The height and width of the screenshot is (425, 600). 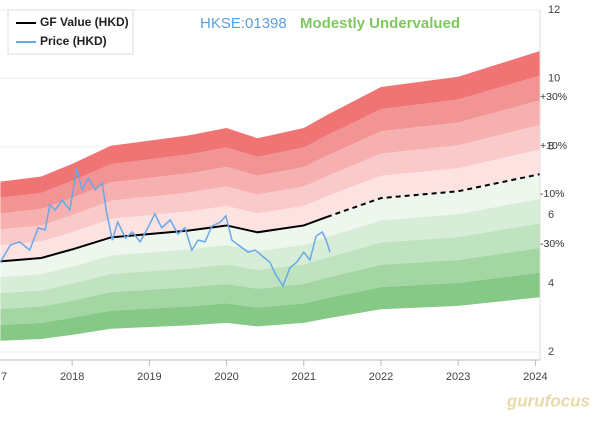 I want to click on legend-label: Price (HKD), so click(x=73, y=41).